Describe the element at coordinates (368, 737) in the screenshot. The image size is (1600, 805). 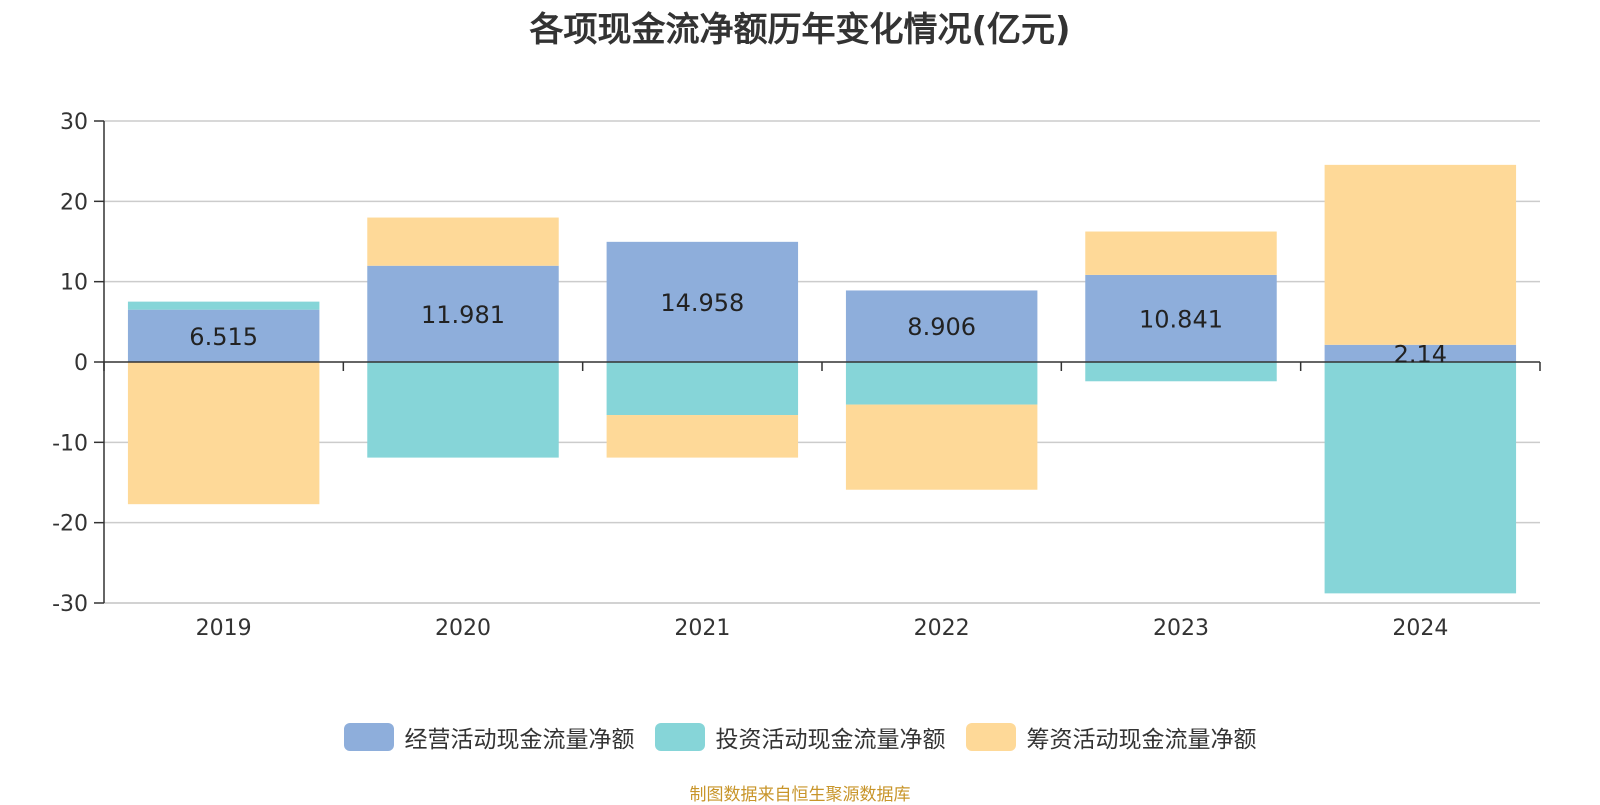
I see `legend-swatch-operating` at that location.